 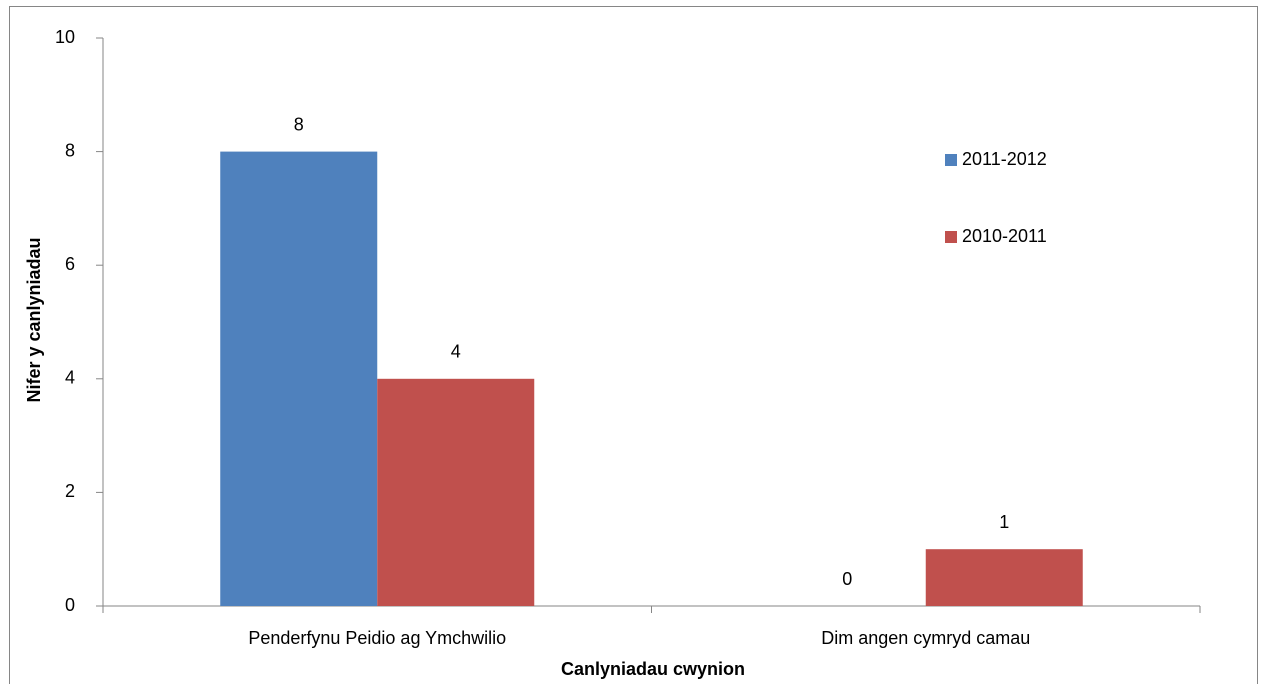 I want to click on y-axis-label: Nifer y canlyniadau, so click(x=34, y=319).